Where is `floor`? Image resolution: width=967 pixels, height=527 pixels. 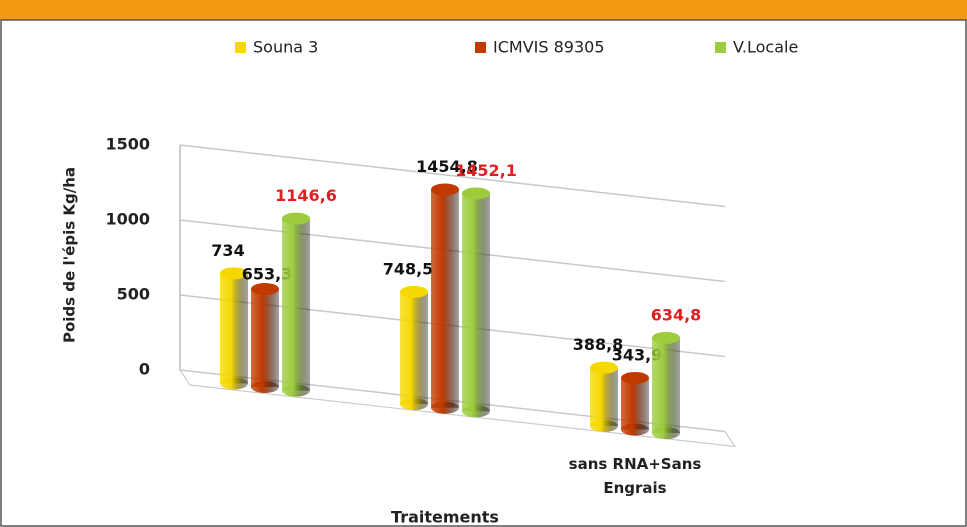
floor is located at coordinates (457, 408).